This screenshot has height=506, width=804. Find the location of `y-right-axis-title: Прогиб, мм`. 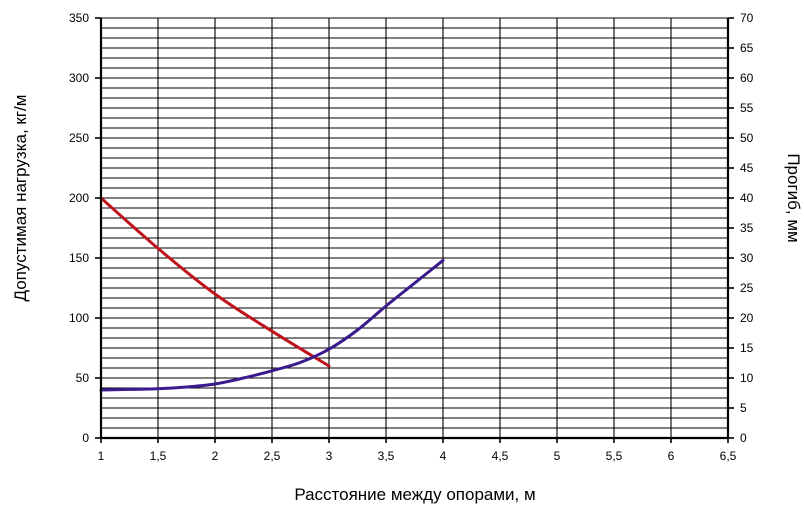

y-right-axis-title: Прогиб, мм is located at coordinates (793, 197).